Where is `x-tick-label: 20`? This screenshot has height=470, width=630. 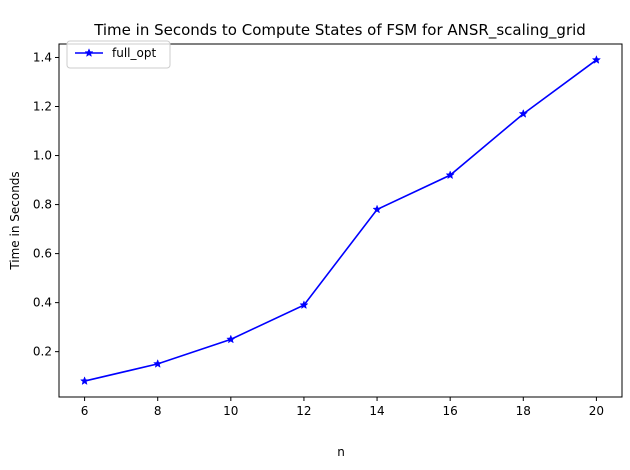 x-tick-label: 20 is located at coordinates (596, 411).